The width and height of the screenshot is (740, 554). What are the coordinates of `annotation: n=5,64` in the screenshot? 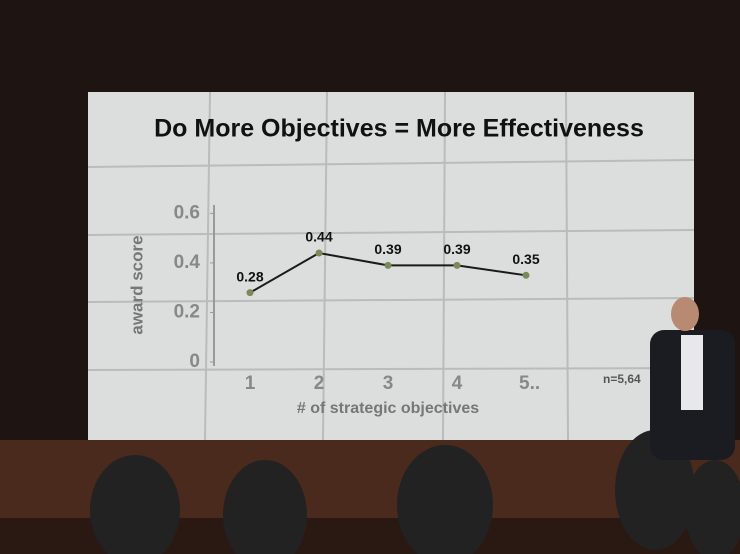 It's located at (622, 379).